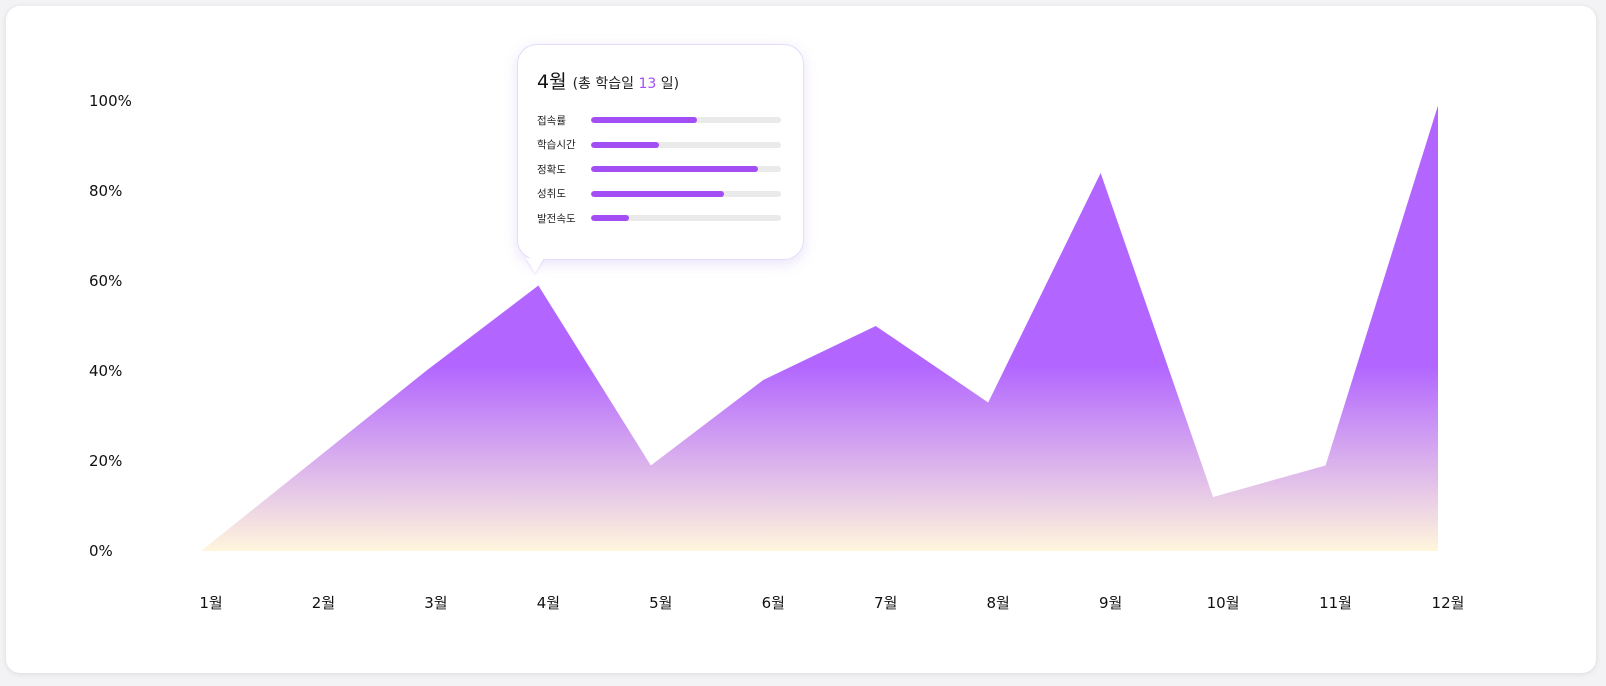 This screenshot has height=686, width=1606. I want to click on tooltip-metric-row: 학습시간, so click(660, 145).